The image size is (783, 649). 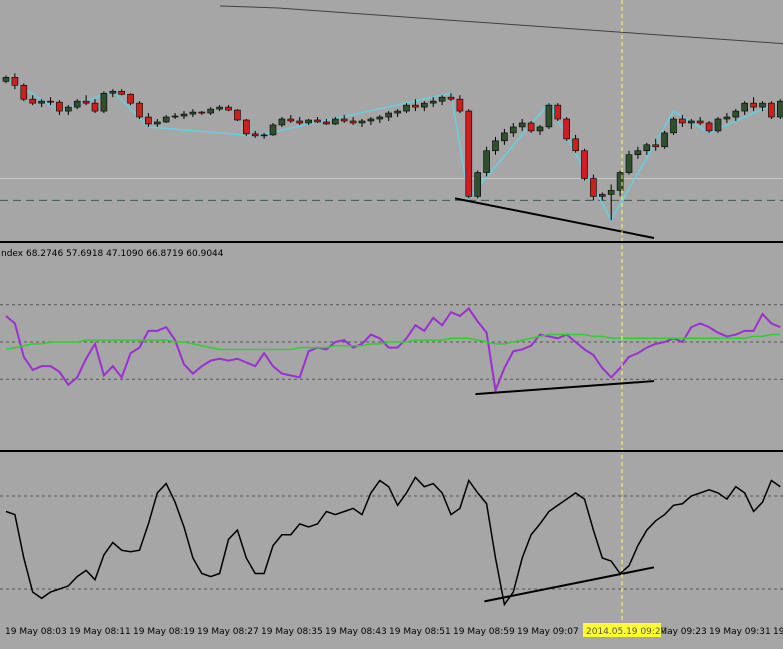 I want to click on time-axis-label-2: 19 May 08:19, so click(x=164, y=632).